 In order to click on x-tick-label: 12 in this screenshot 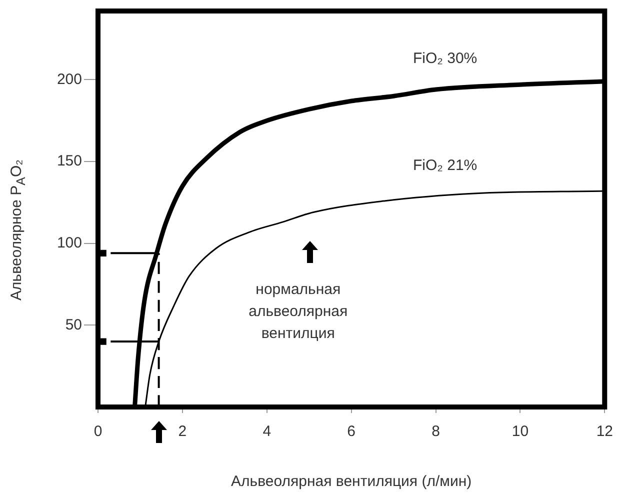, I will do `click(604, 431)`.